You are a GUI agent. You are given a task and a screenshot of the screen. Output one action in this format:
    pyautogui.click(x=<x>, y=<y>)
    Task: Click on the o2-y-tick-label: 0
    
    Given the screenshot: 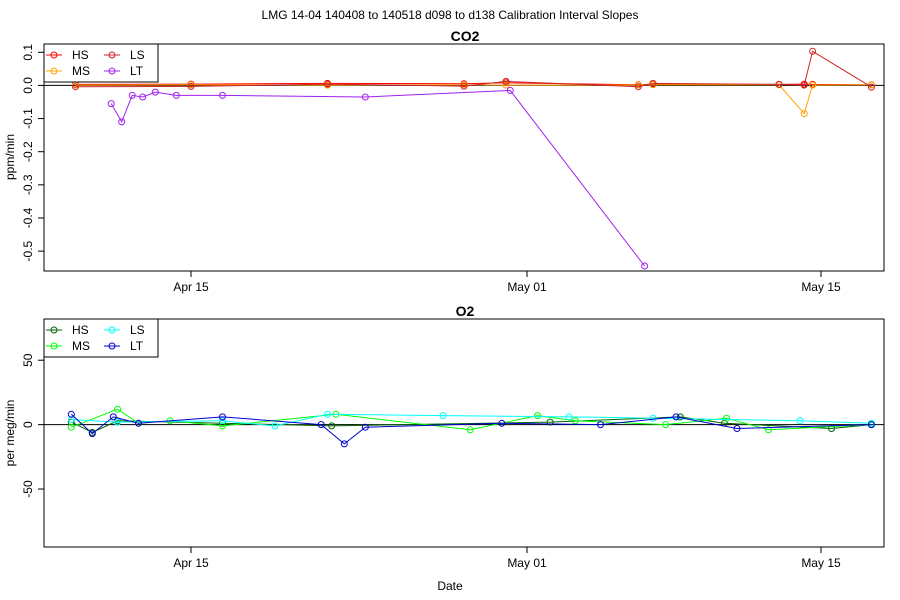 What is the action you would take?
    pyautogui.click(x=28, y=424)
    